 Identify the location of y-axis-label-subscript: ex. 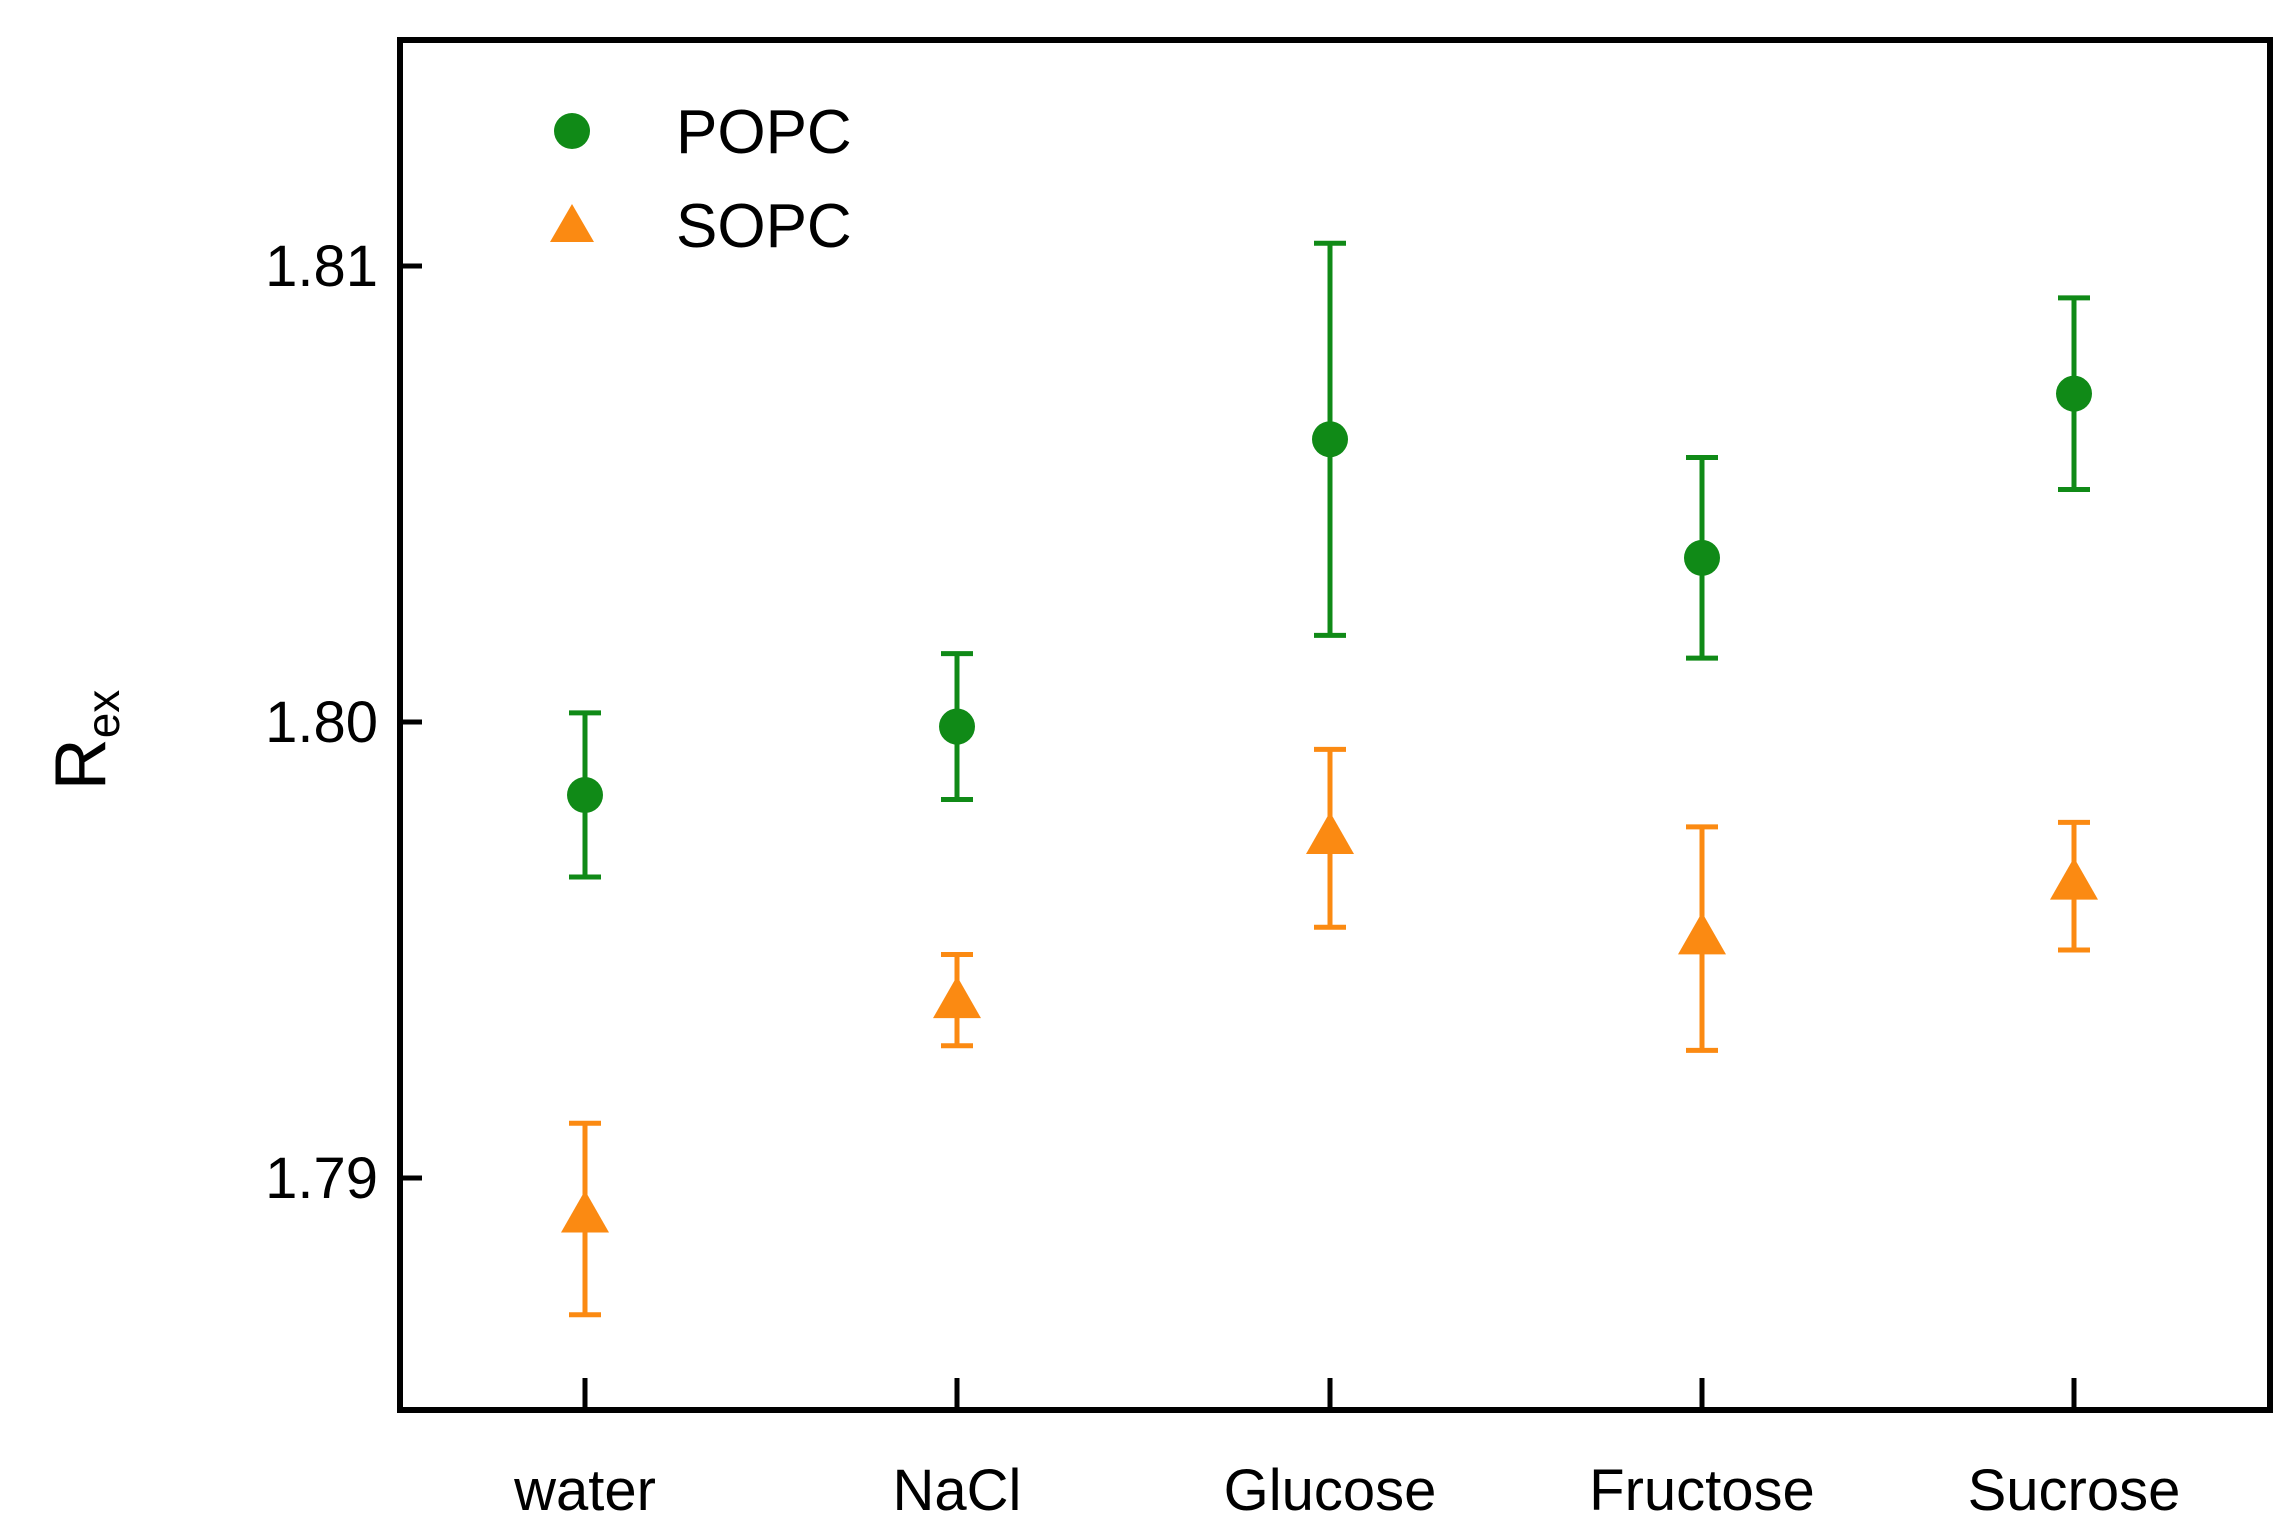
(103, 714).